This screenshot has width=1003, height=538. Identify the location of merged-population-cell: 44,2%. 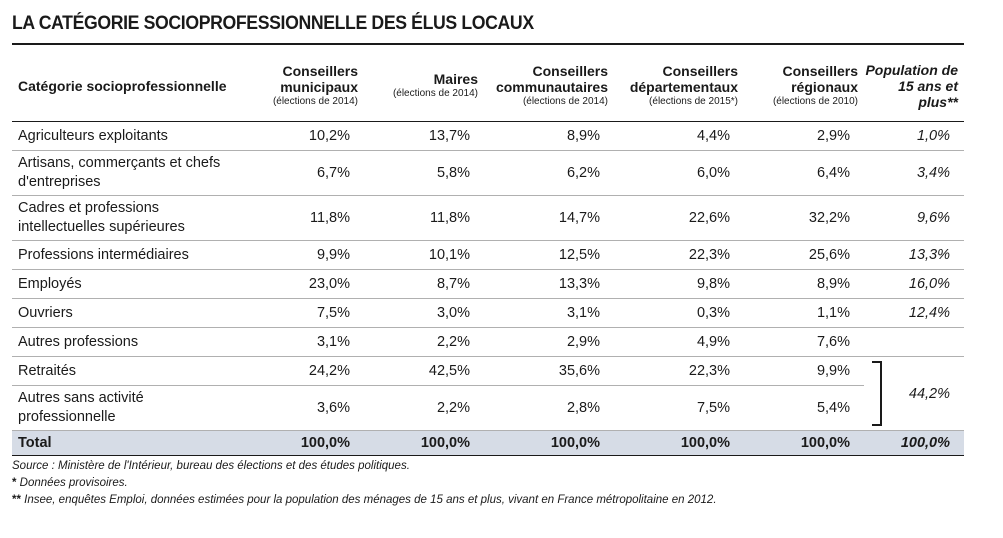
(914, 393).